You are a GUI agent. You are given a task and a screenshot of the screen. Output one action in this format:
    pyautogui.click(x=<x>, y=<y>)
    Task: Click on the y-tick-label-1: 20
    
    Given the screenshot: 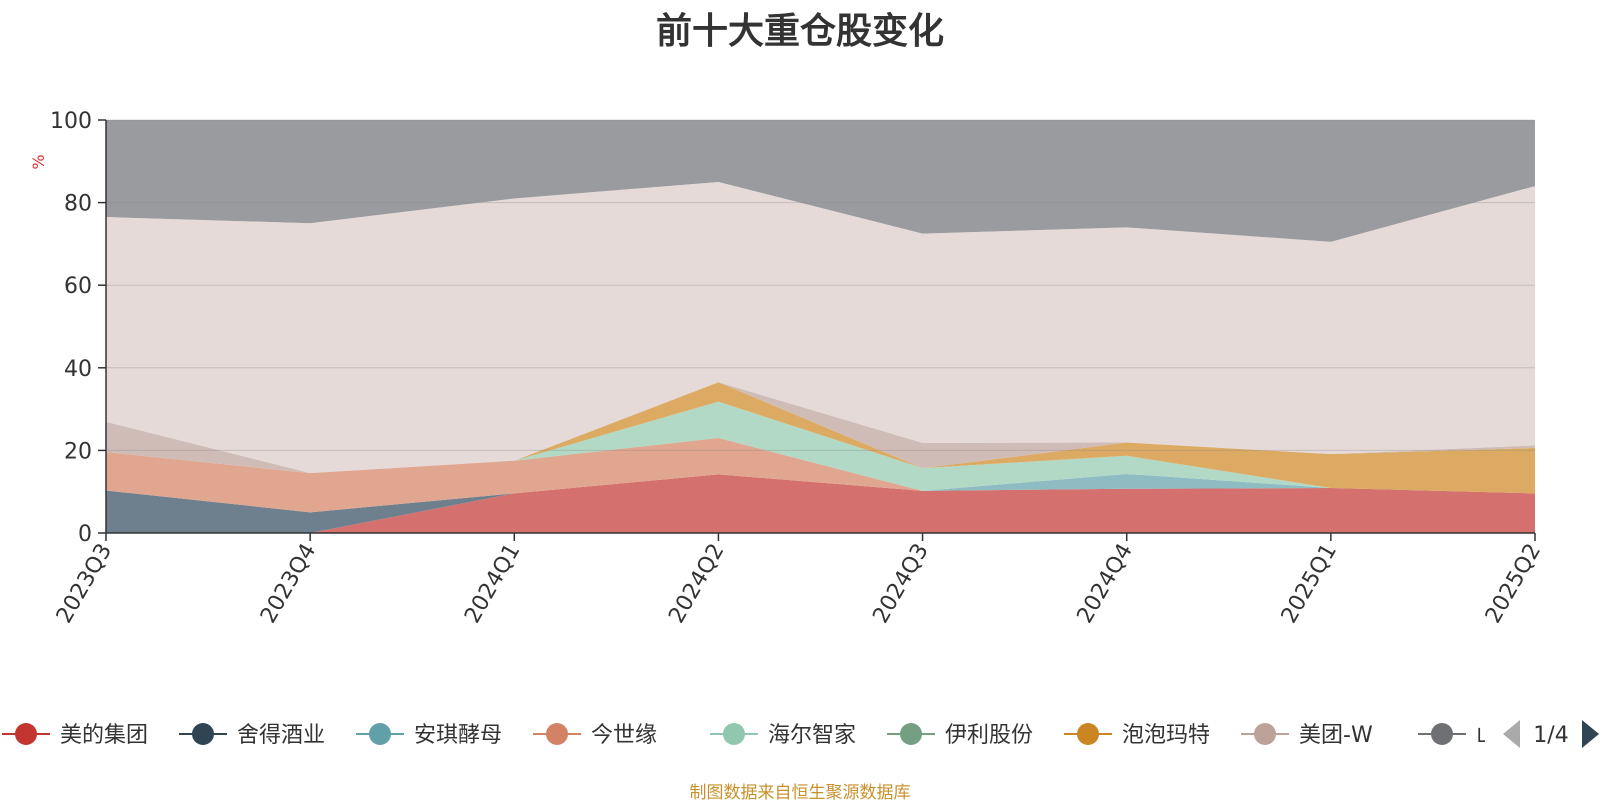 What is the action you would take?
    pyautogui.click(x=78, y=451)
    